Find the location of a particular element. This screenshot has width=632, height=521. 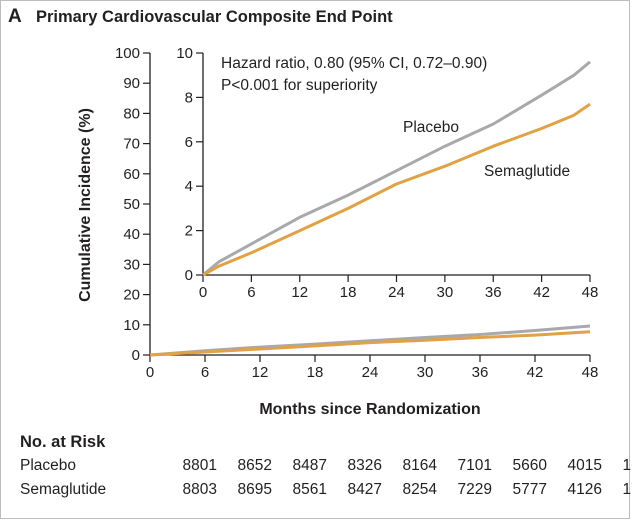

risk-cell: 8652 is located at coordinates (254, 465).